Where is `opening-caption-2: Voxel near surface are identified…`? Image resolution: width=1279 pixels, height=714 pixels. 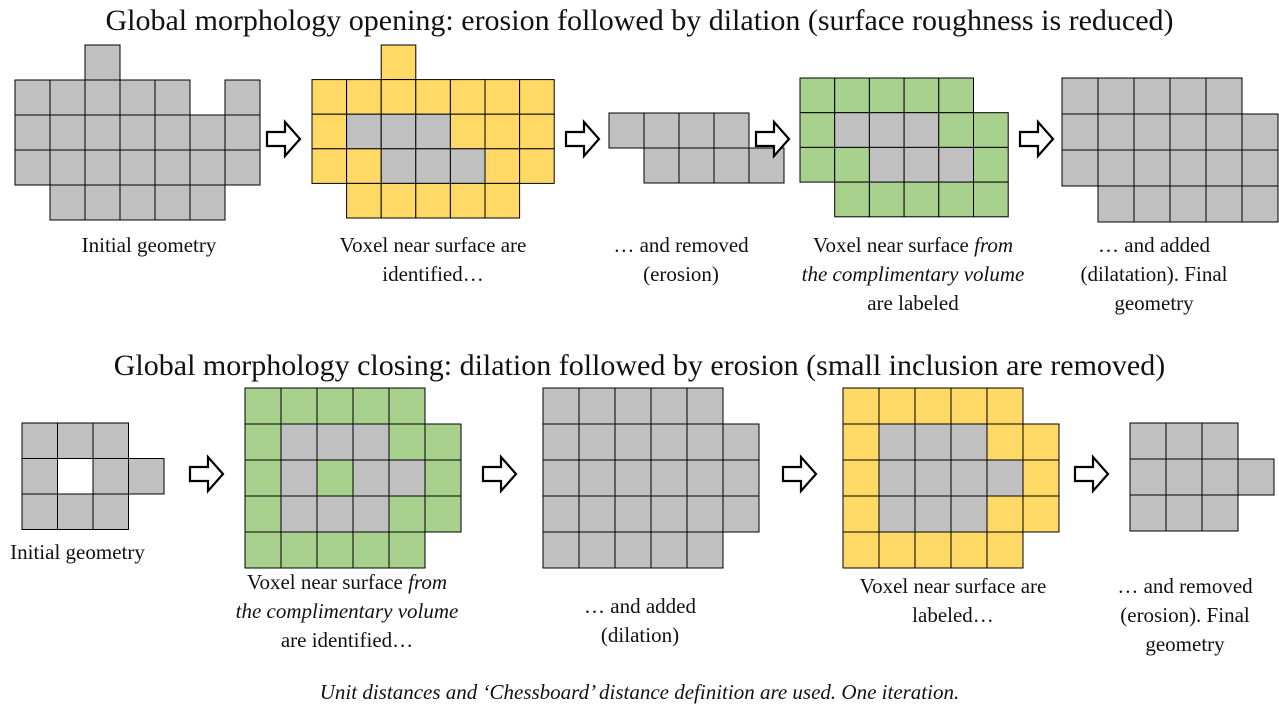
opening-caption-2: Voxel near surface are identified… is located at coordinates (433, 259).